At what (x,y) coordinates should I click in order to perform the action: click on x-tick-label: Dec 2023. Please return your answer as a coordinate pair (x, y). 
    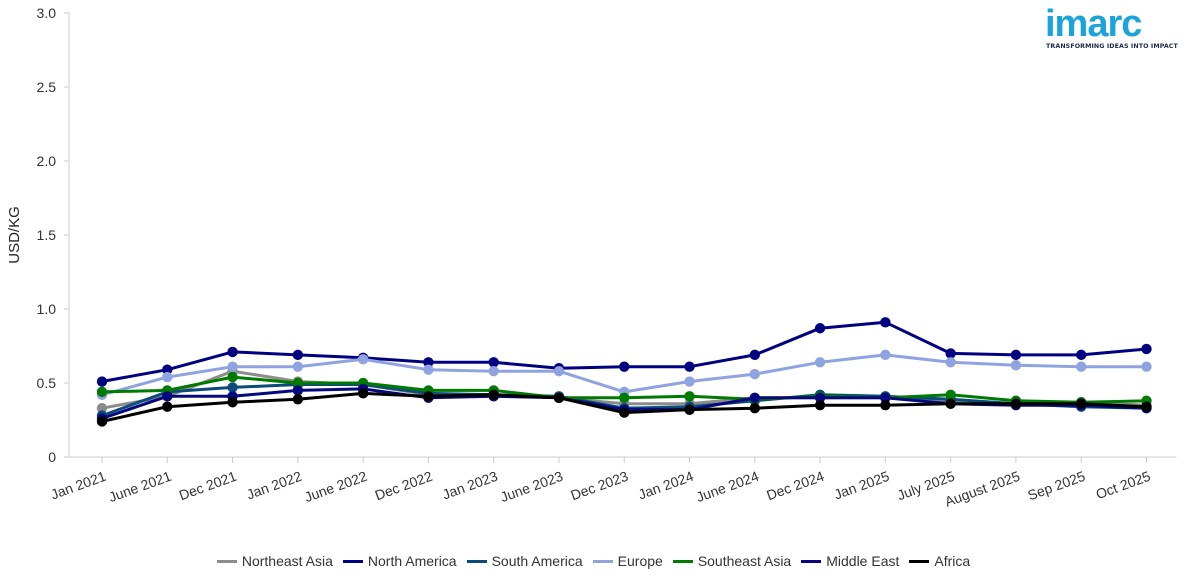
    Looking at the image, I should click on (599, 486).